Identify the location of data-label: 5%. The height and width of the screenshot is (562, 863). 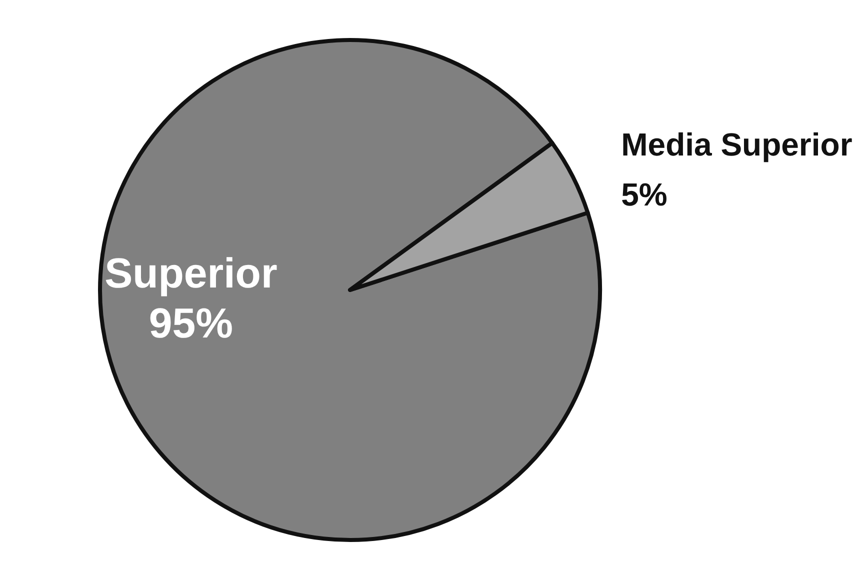
(644, 194).